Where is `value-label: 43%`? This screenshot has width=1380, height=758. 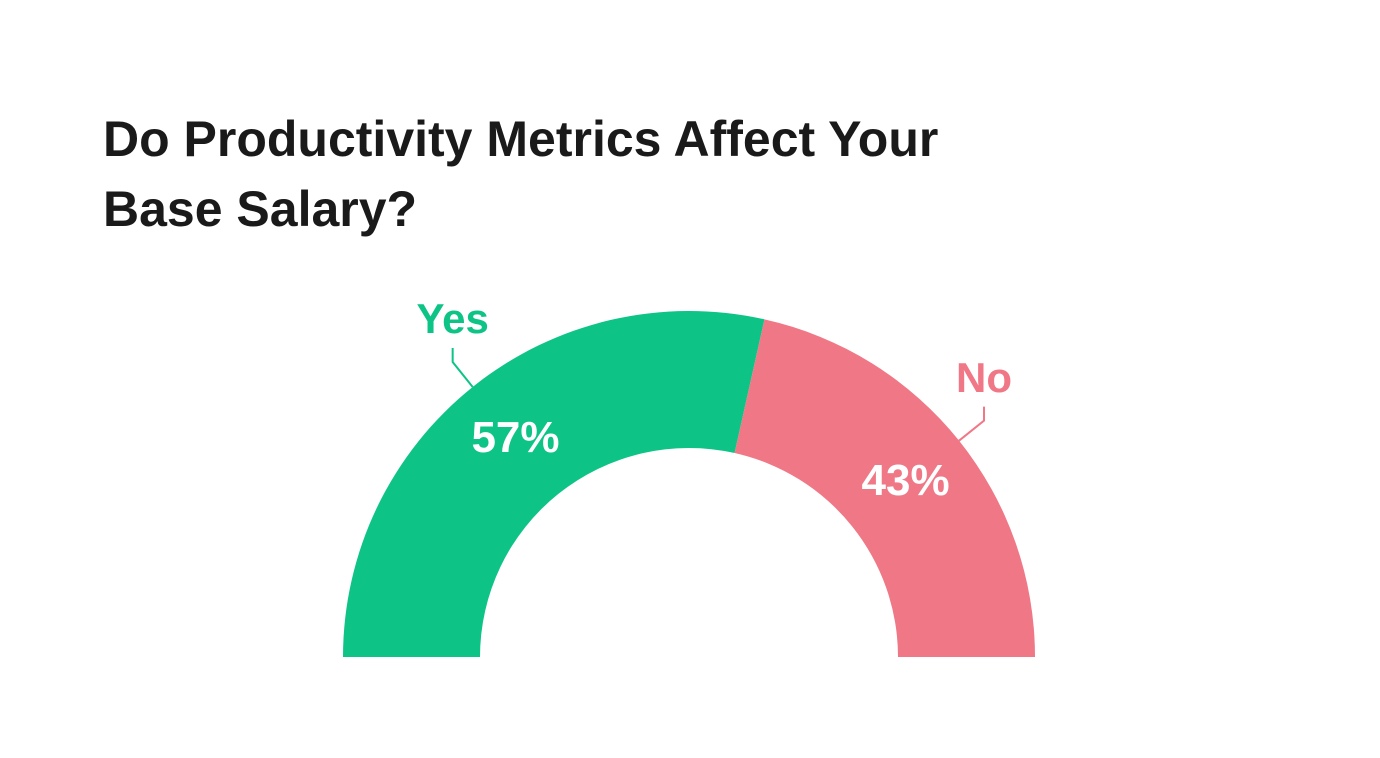
value-label: 43% is located at coordinates (906, 480).